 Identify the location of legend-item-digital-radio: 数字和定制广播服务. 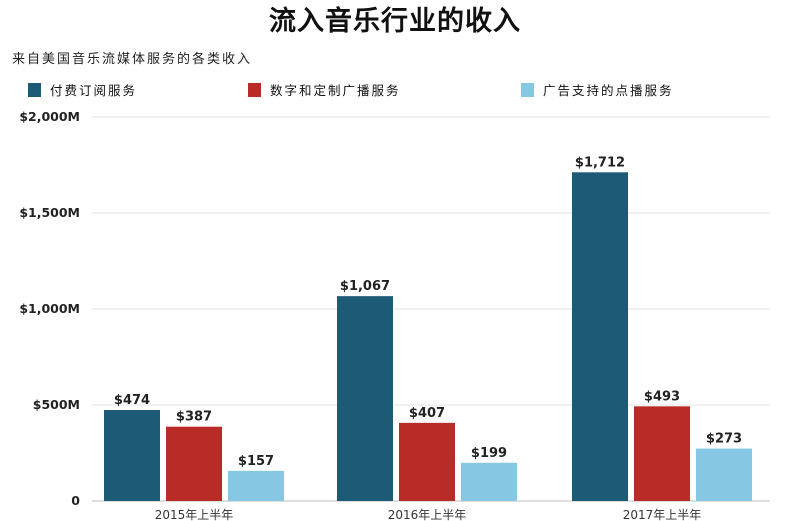
(324, 89).